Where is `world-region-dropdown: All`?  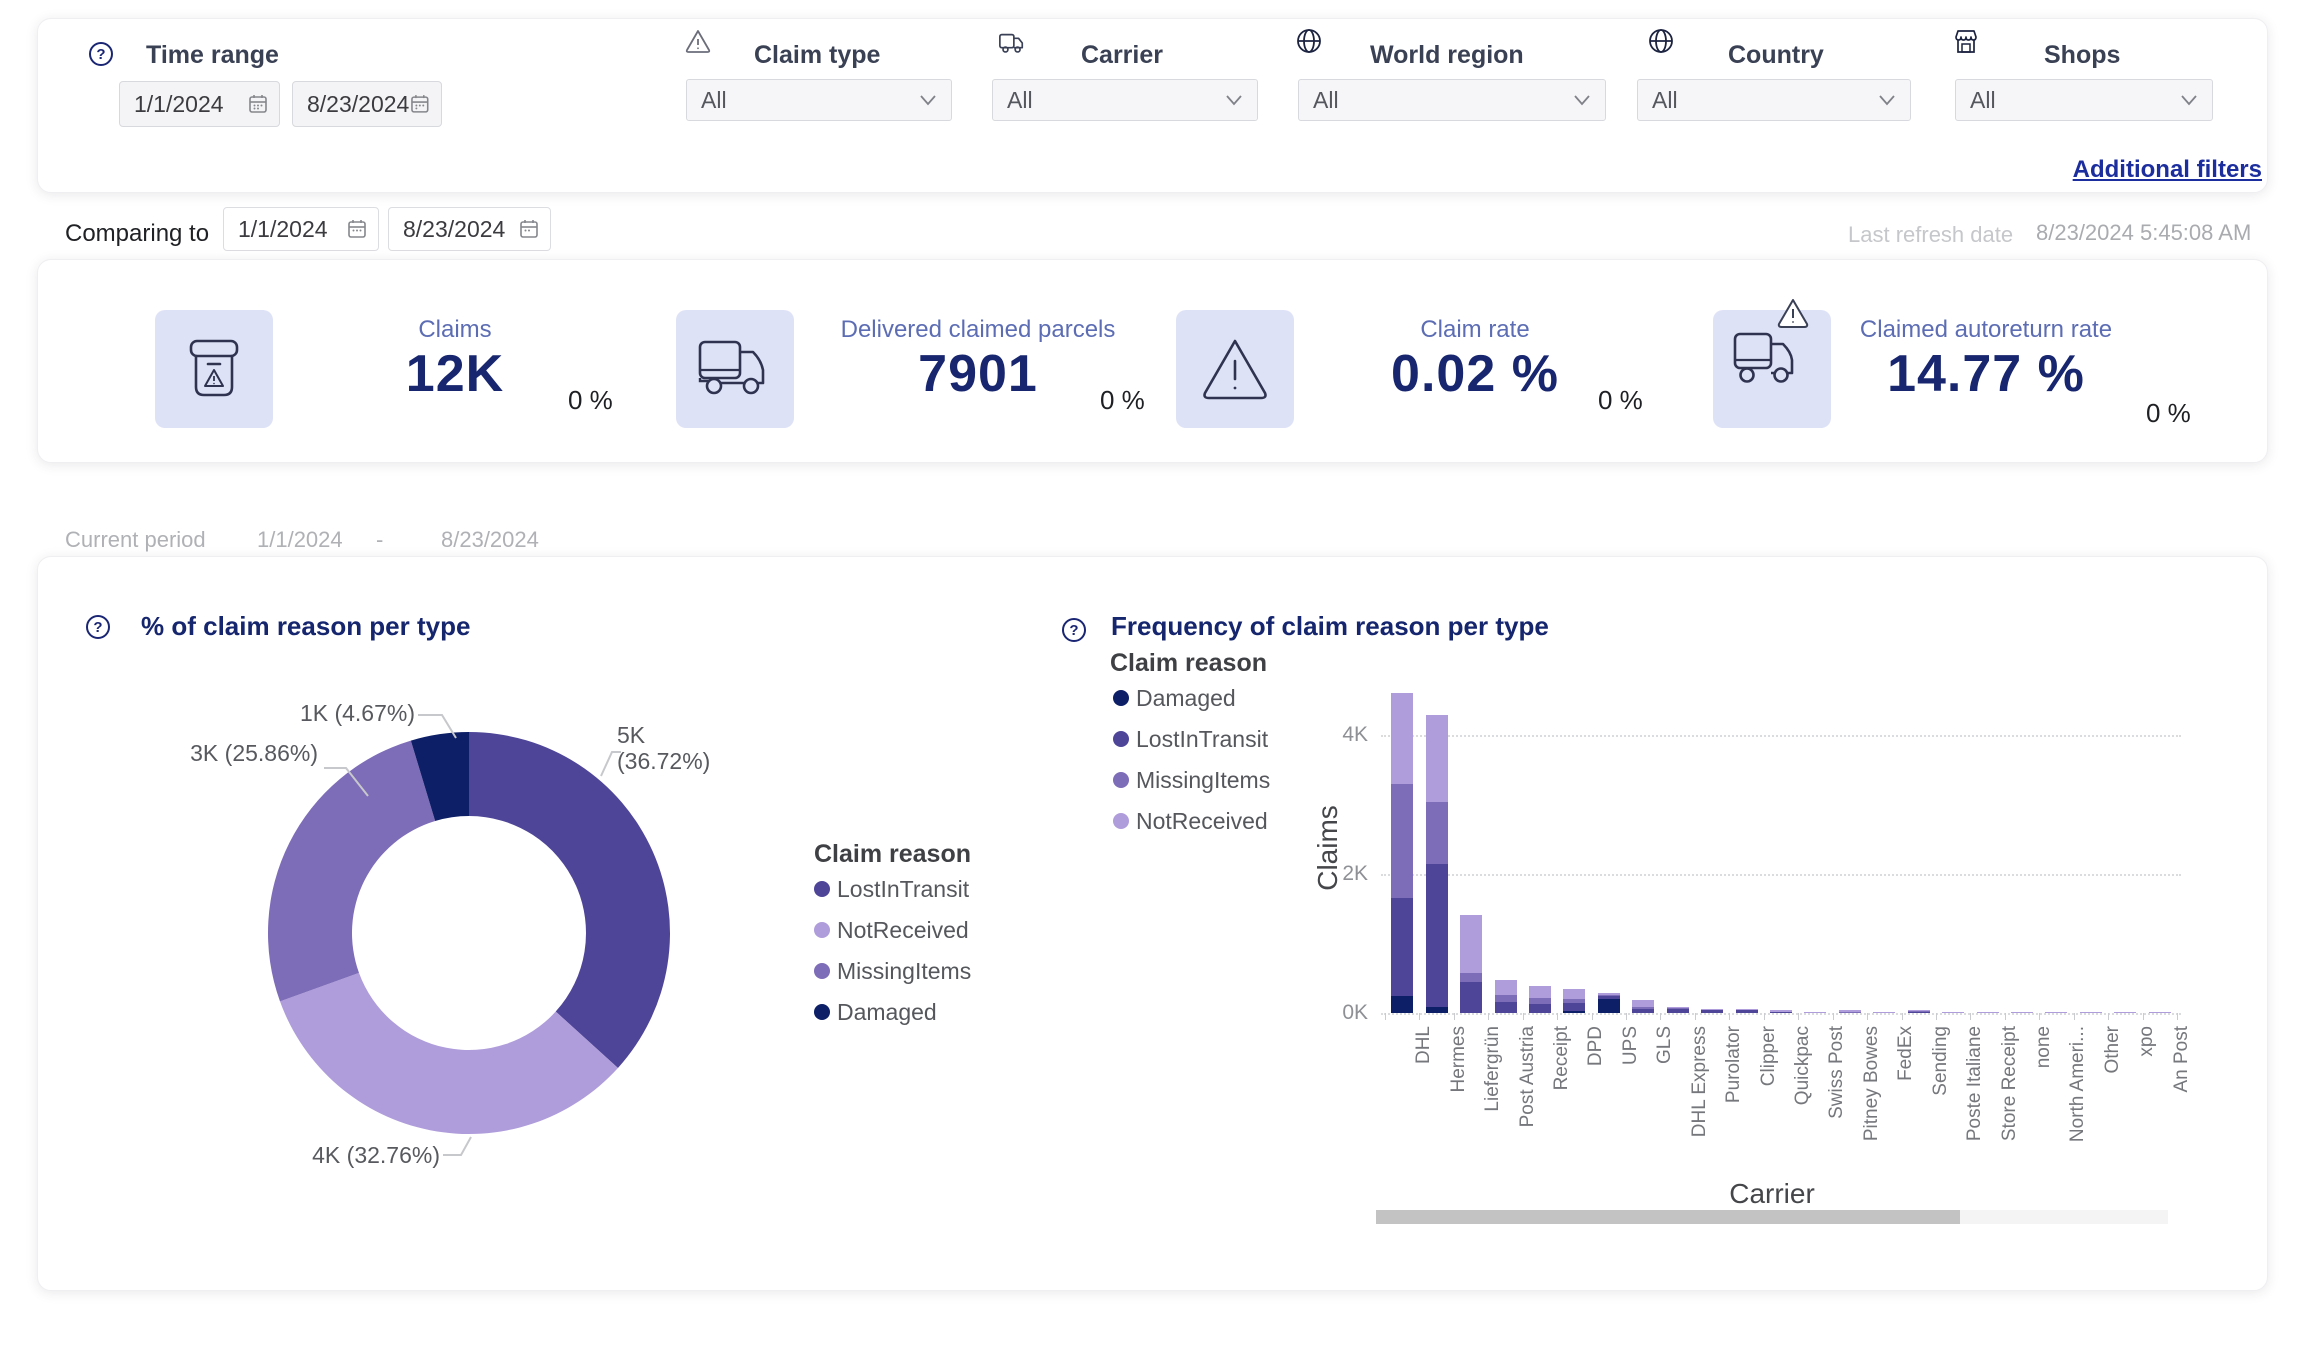
world-region-dropdown: All is located at coordinates (1452, 100).